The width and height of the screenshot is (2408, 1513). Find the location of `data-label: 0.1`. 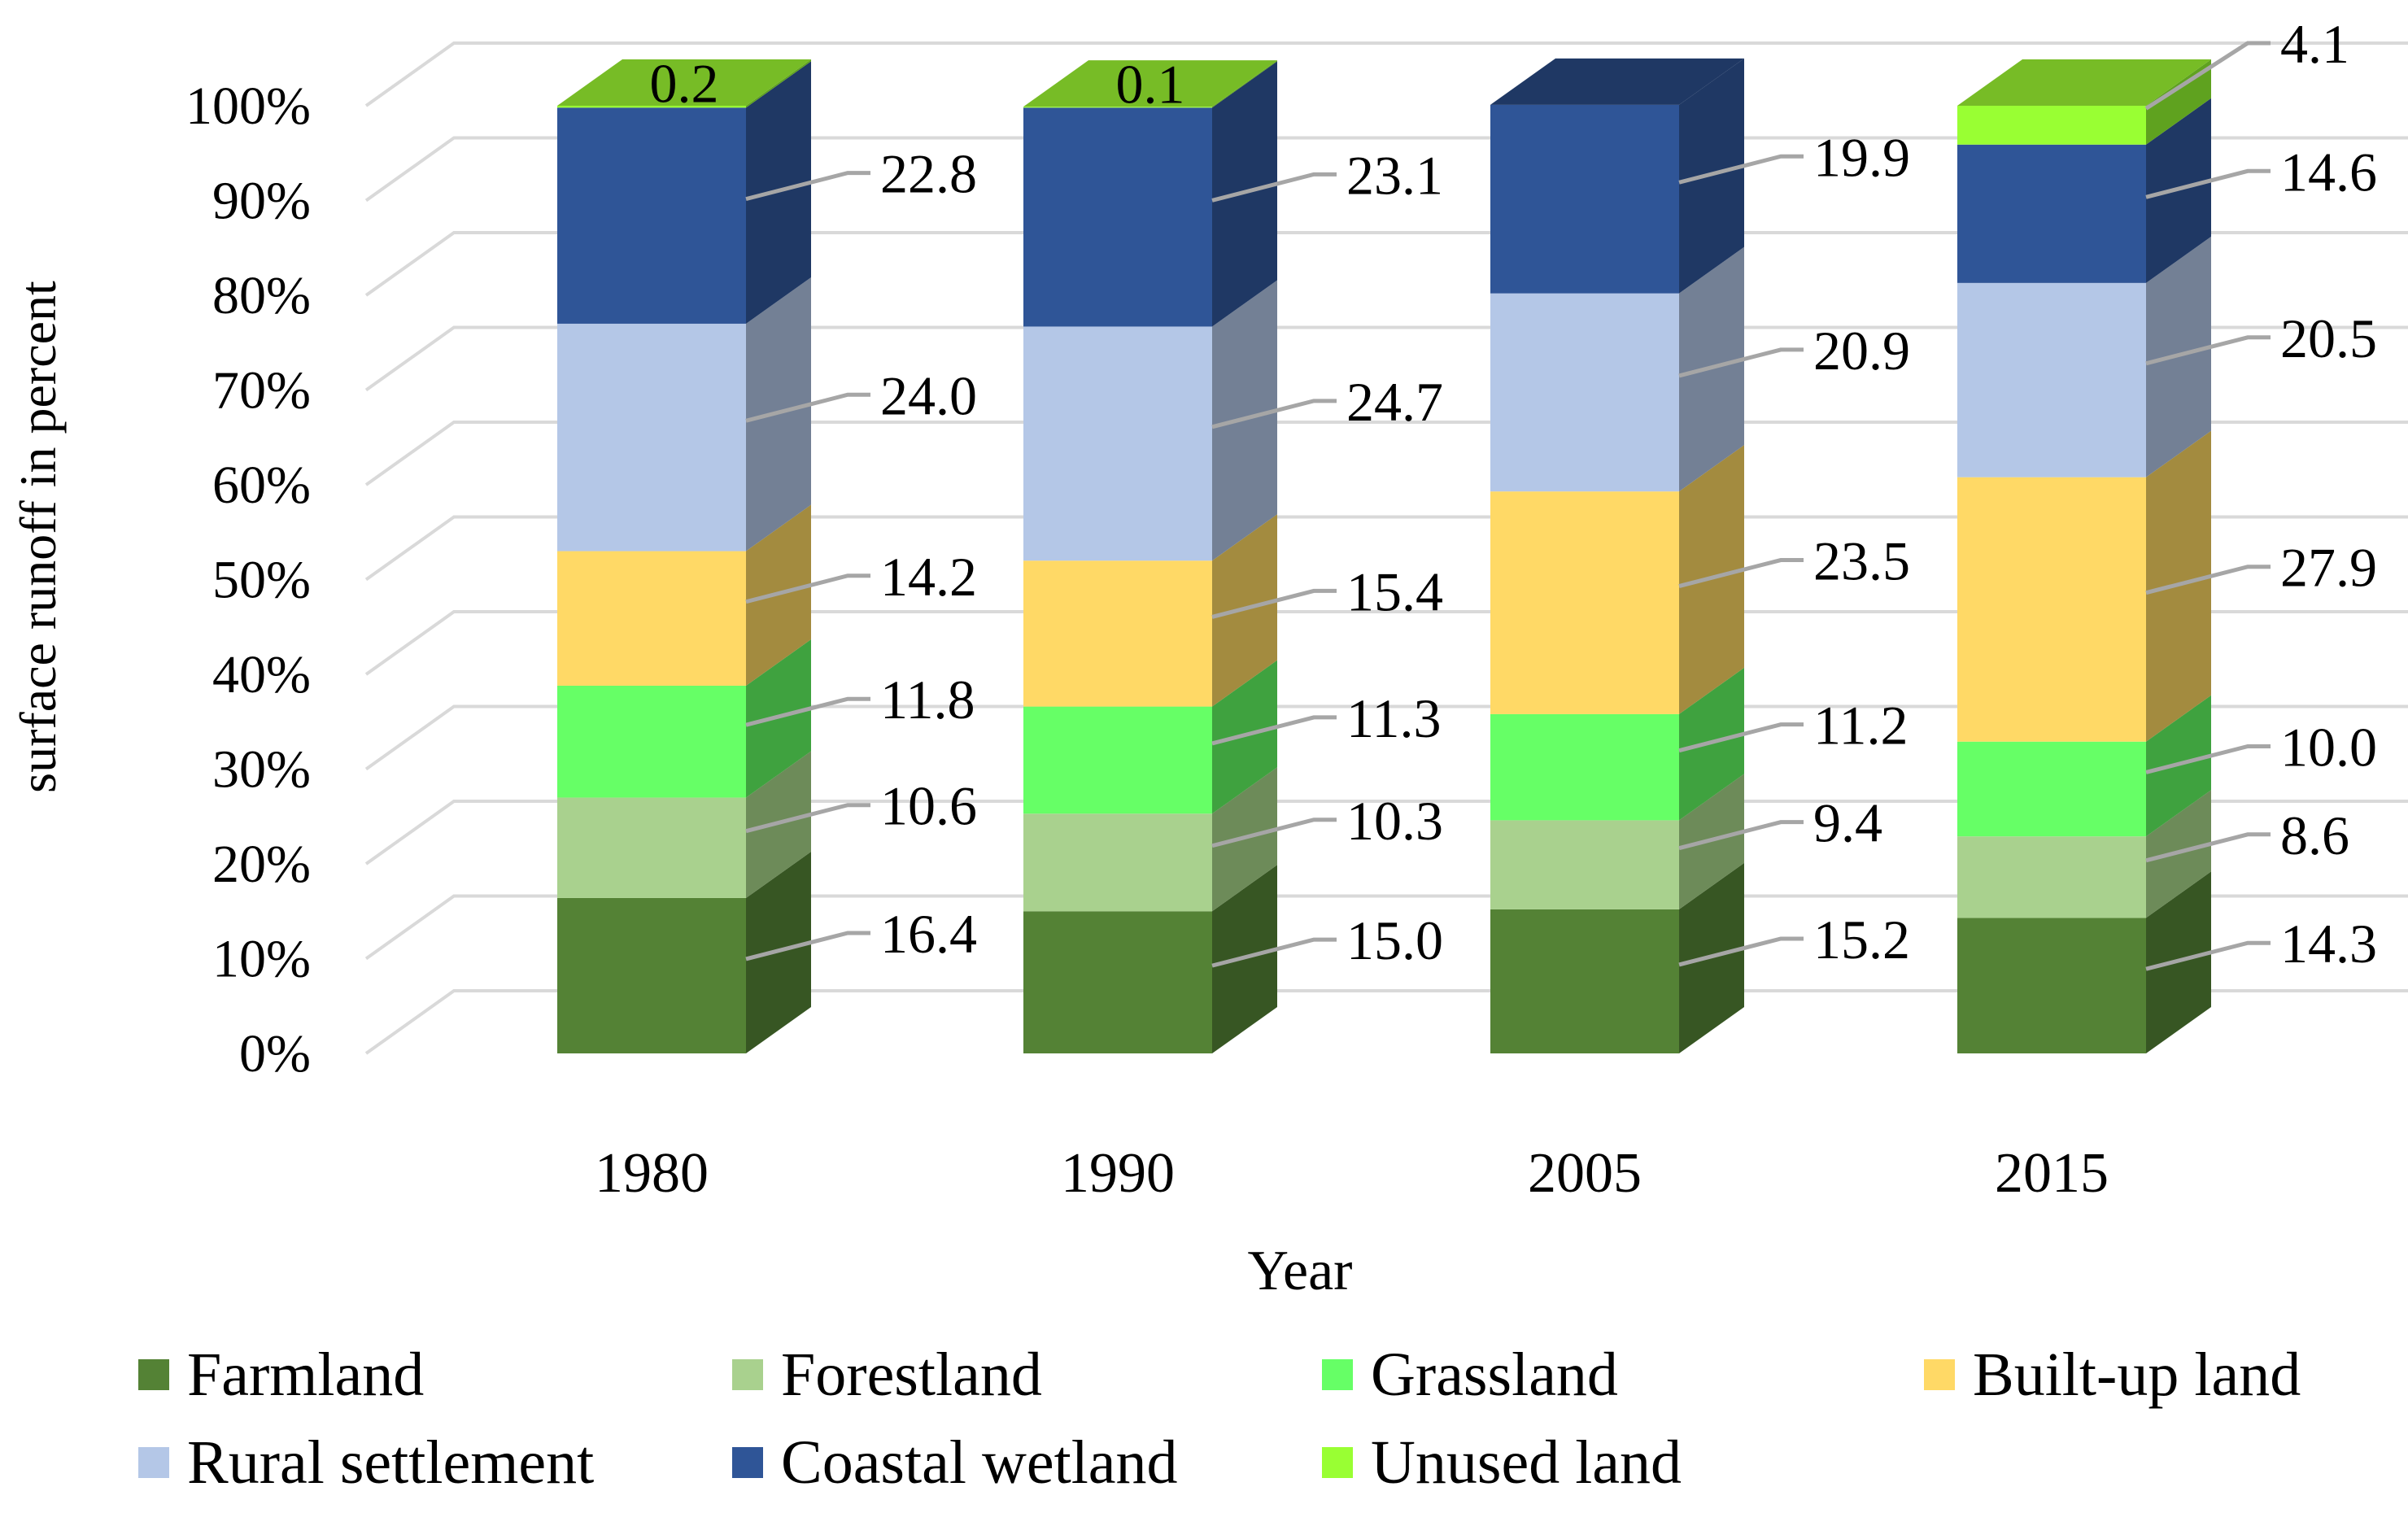

data-label: 0.1 is located at coordinates (1151, 85).